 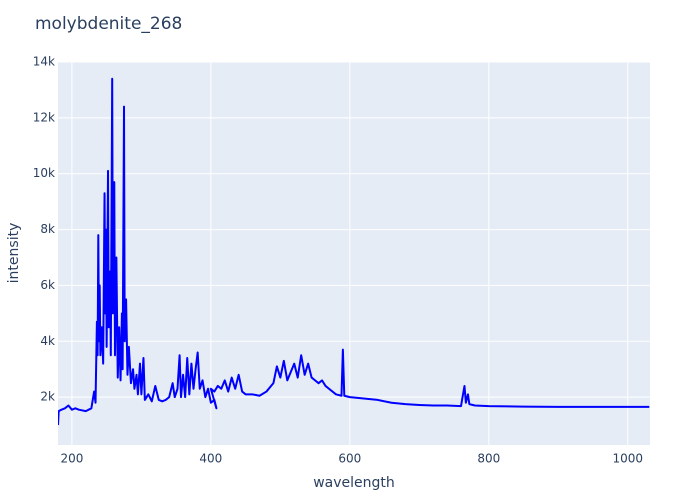 What do you see at coordinates (488, 459) in the screenshot?
I see `x-tick-label: 800` at bounding box center [488, 459].